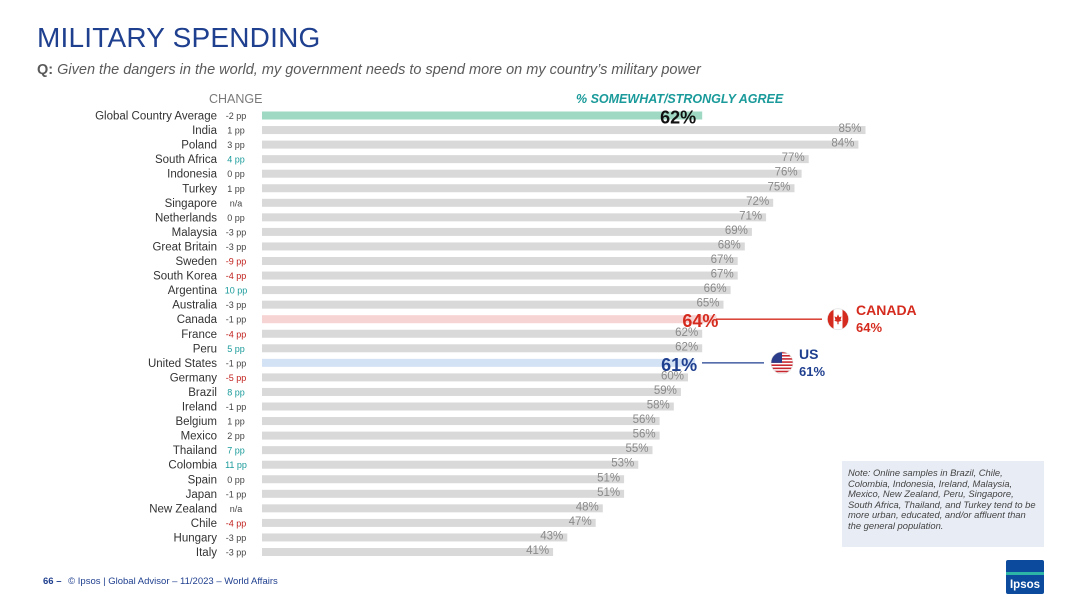 This screenshot has height=607, width=1080. Describe the element at coordinates (838, 319) in the screenshot. I see `maple-leaf-icon` at that location.